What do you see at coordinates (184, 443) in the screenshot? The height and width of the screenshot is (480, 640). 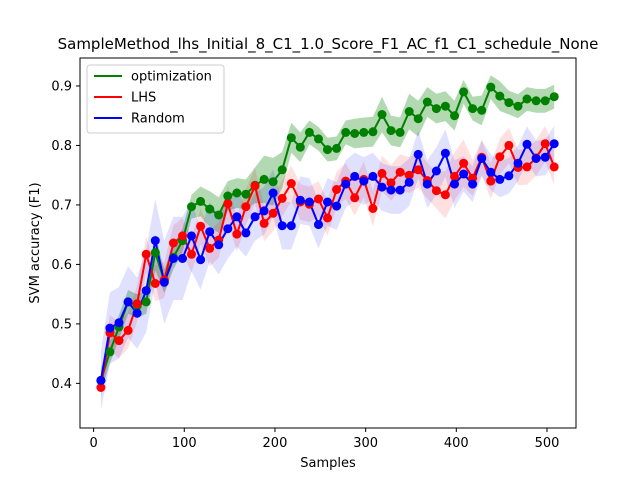 I see `x-tick-label: 100` at bounding box center [184, 443].